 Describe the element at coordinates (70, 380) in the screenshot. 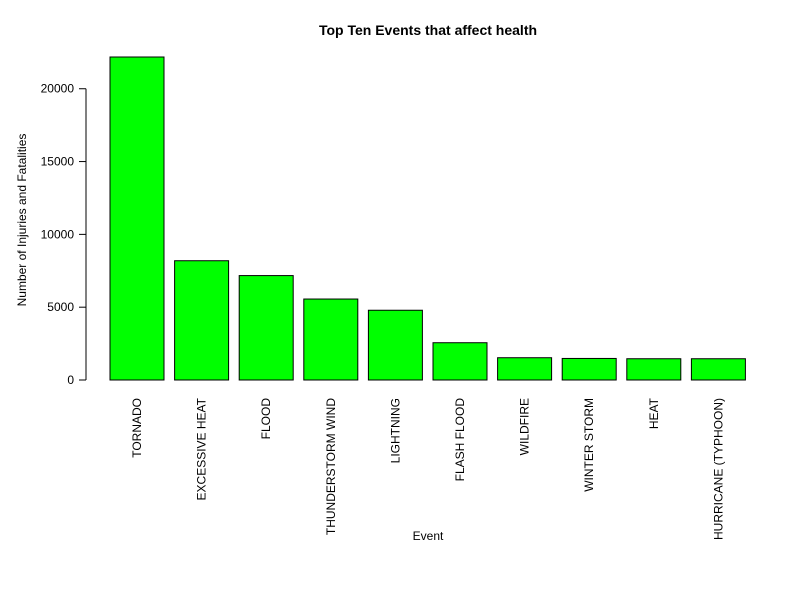

I see `y-tick-label: 0` at that location.